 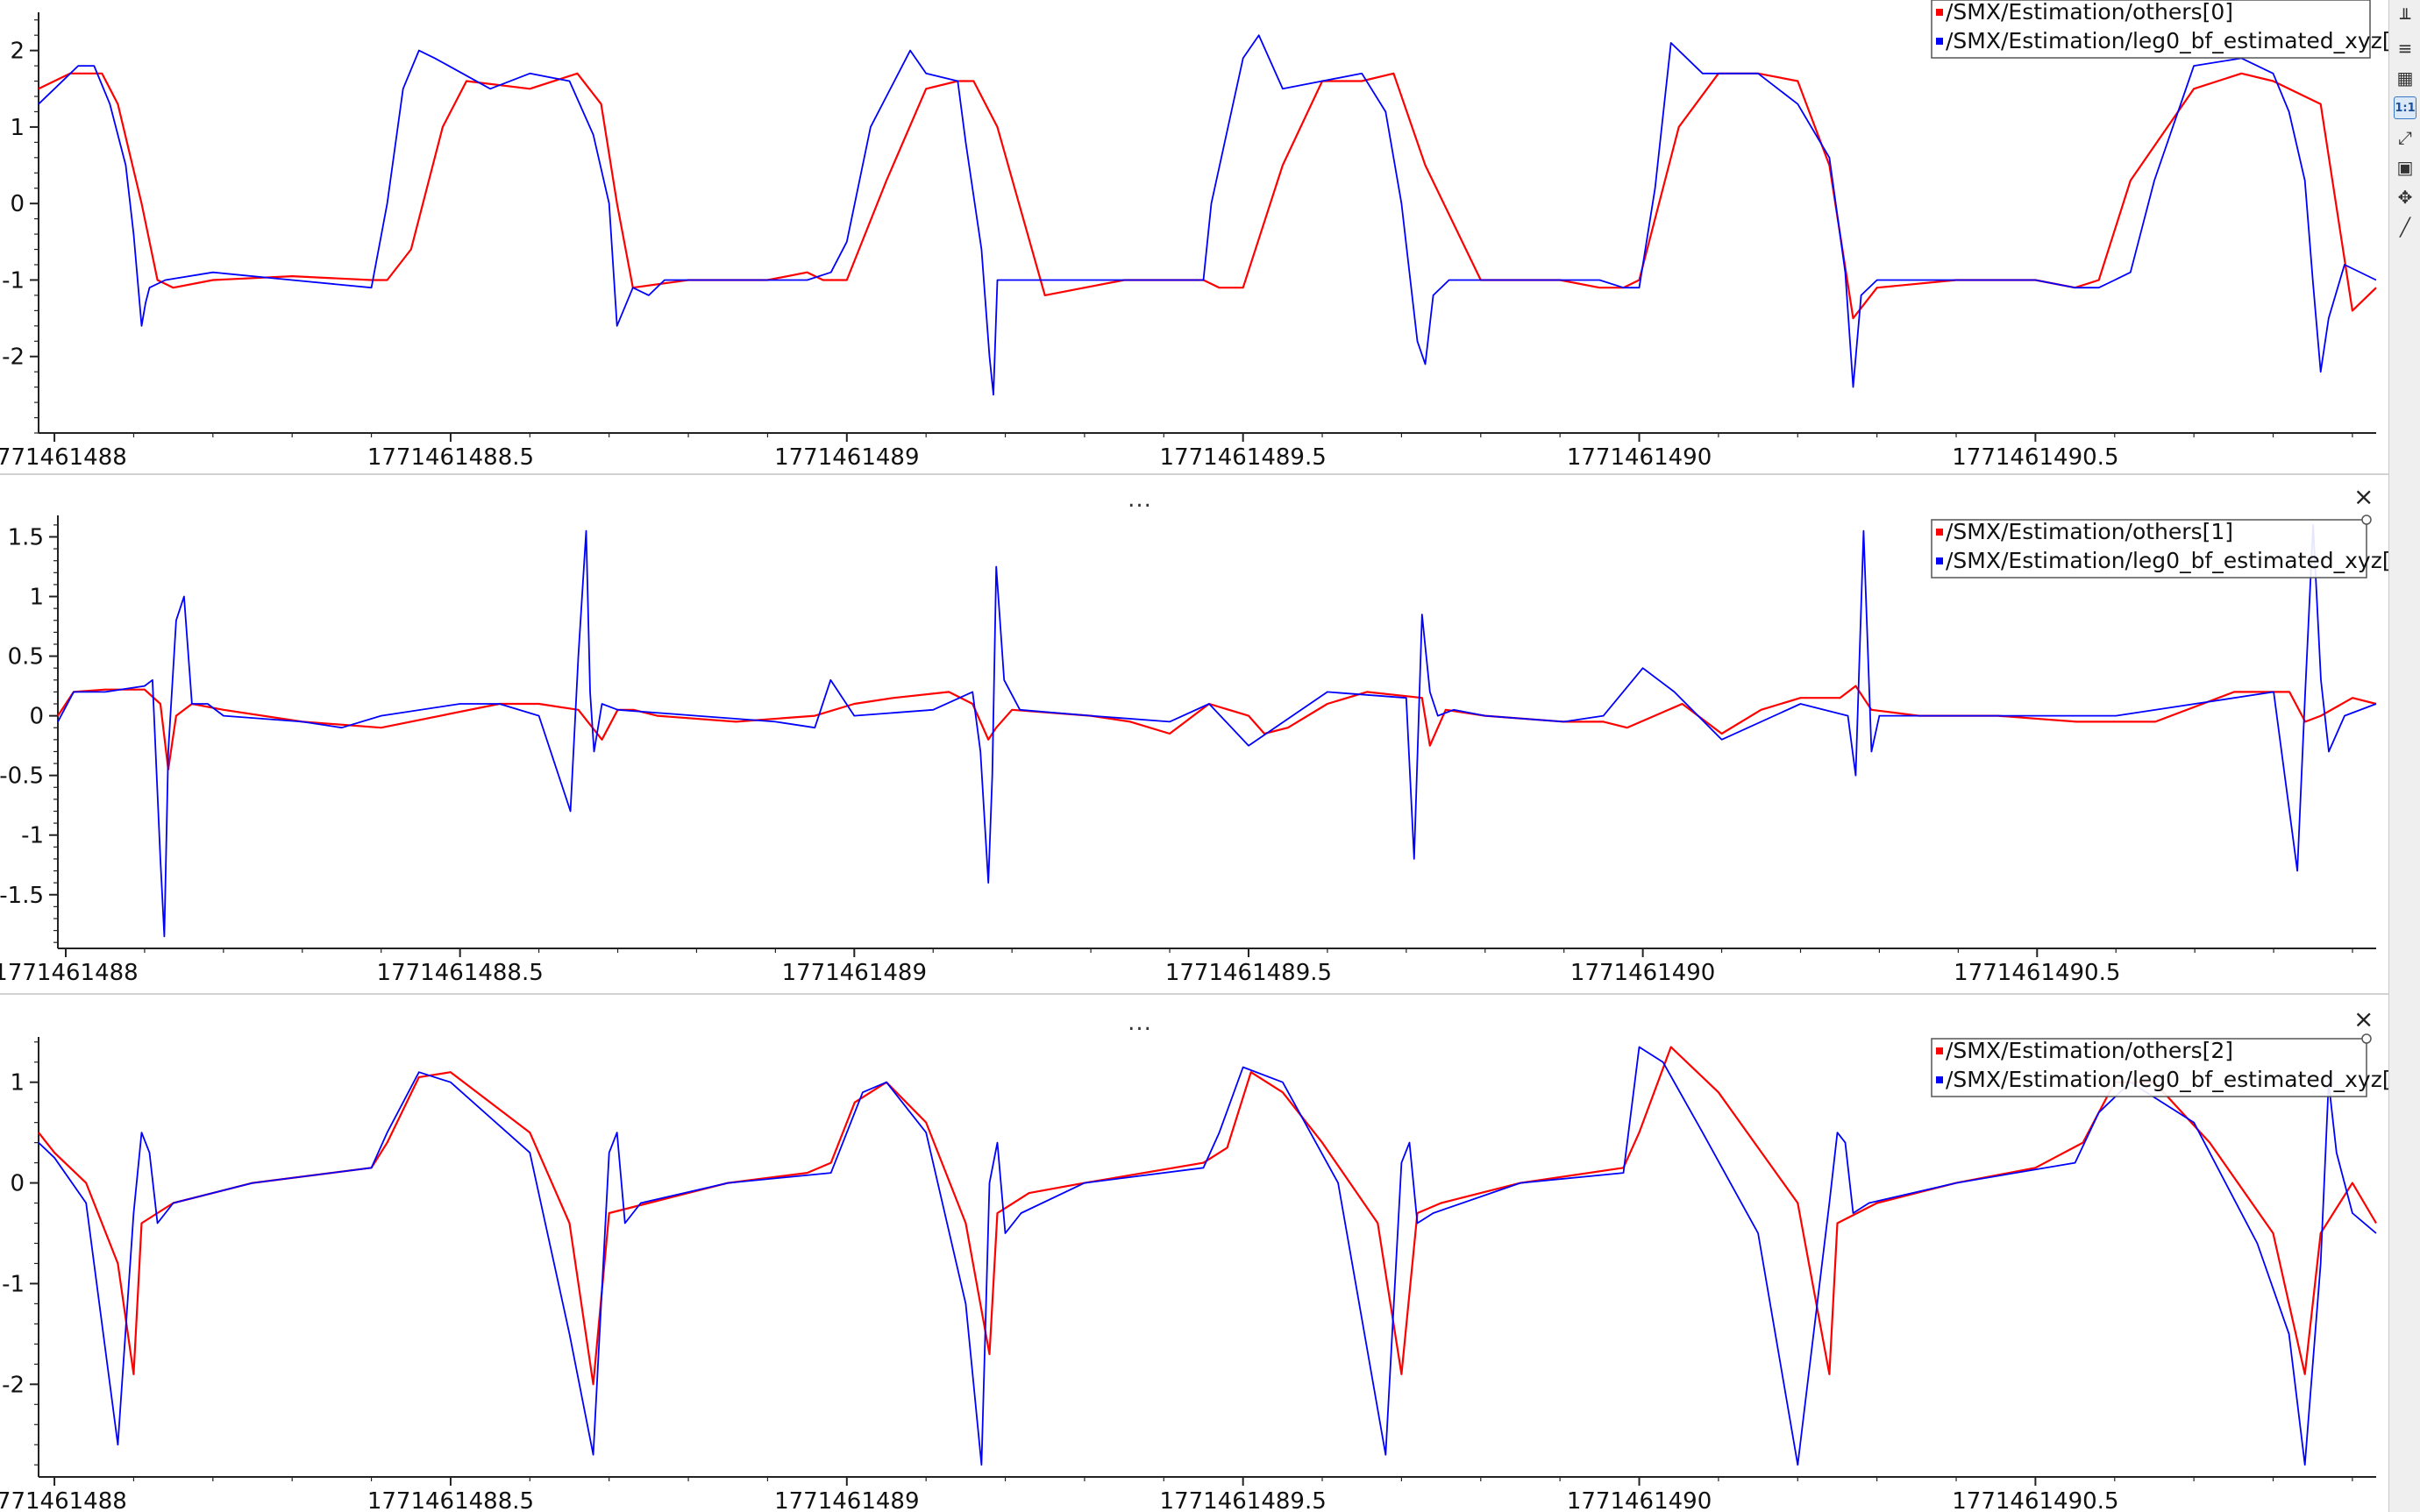 What do you see at coordinates (2405, 107) in the screenshot?
I see `ratio-icon: 1:1` at bounding box center [2405, 107].